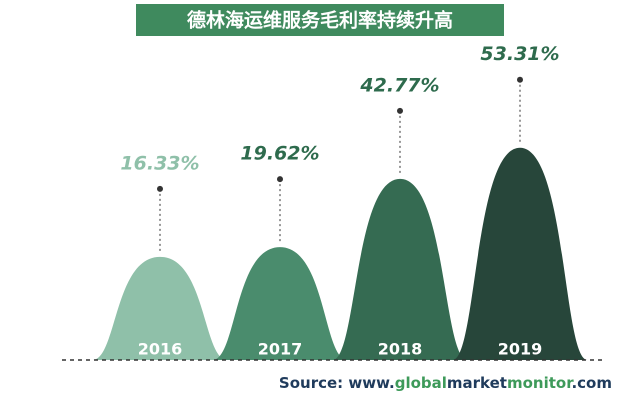 Image resolution: width=640 pixels, height=403 pixels. I want to click on chart-title: 德林海运维服务毛利率持续升高, so click(320, 20).